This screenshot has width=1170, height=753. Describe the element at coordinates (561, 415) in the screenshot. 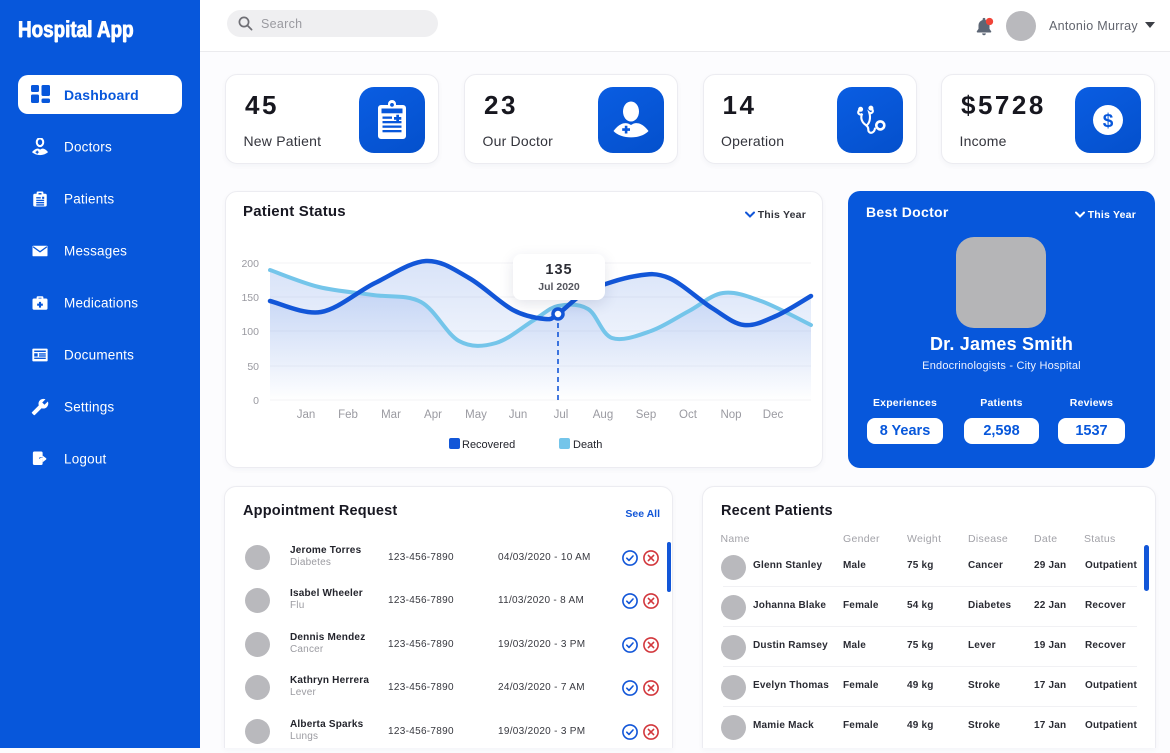

I see `svg-text: Jul` at that location.